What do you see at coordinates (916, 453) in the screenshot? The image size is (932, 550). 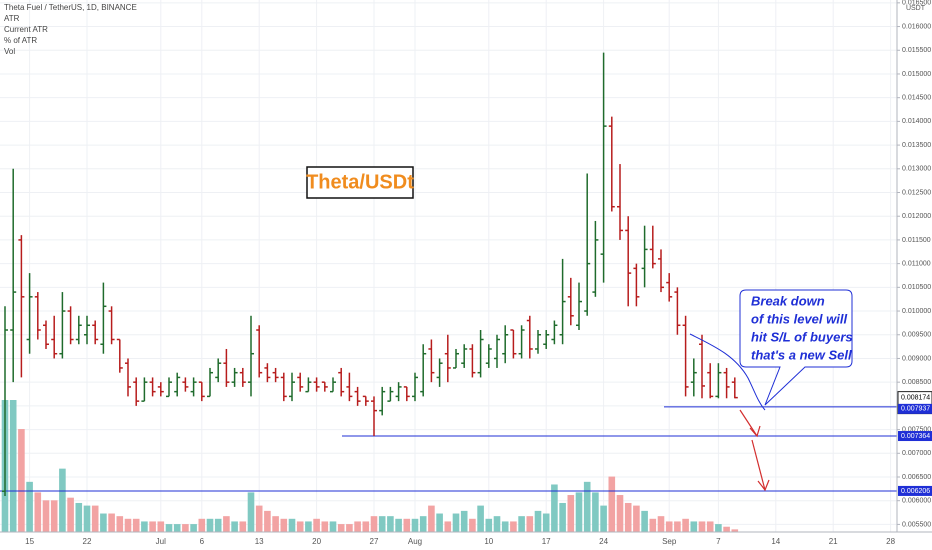 I see `y-tick-label: 0.007000` at bounding box center [916, 453].